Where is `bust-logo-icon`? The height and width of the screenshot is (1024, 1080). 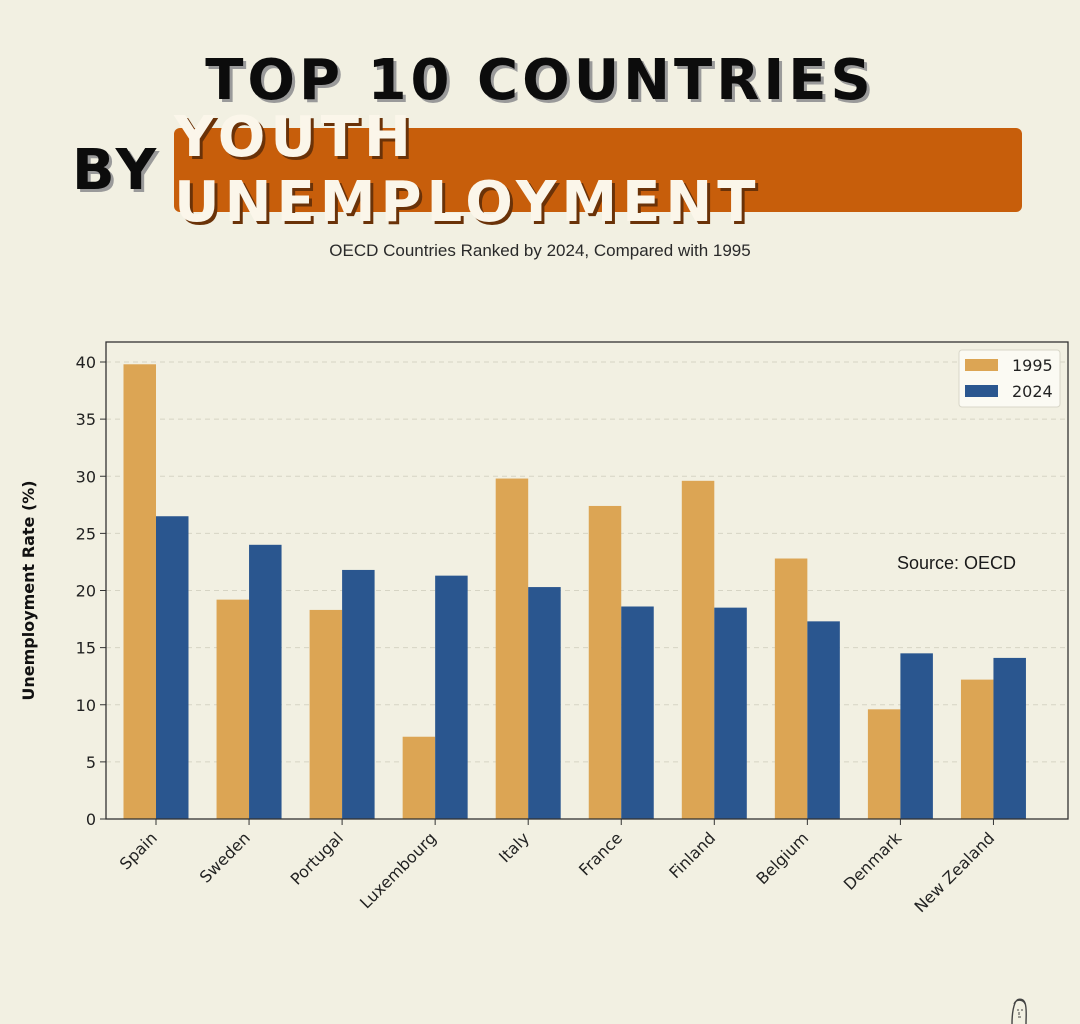
bust-logo-icon is located at coordinates (1019, 1011).